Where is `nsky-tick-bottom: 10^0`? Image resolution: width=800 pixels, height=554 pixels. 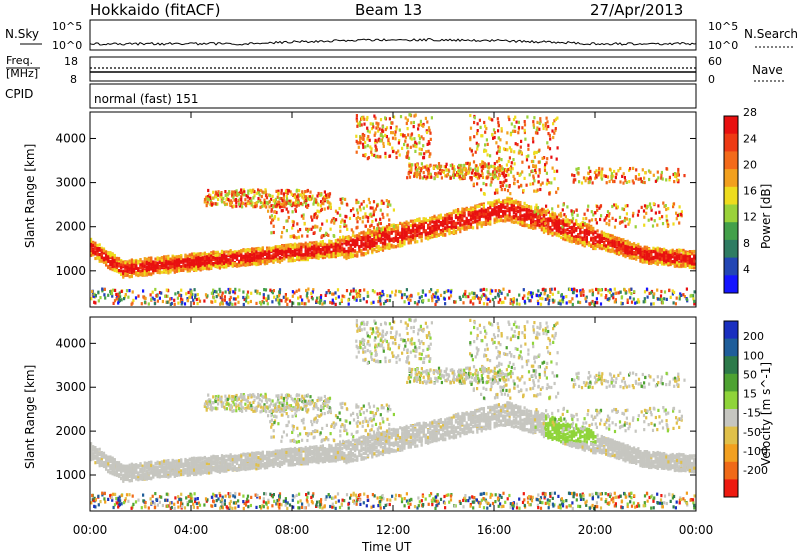
nsky-tick-bottom: 10^0 is located at coordinates (67, 45).